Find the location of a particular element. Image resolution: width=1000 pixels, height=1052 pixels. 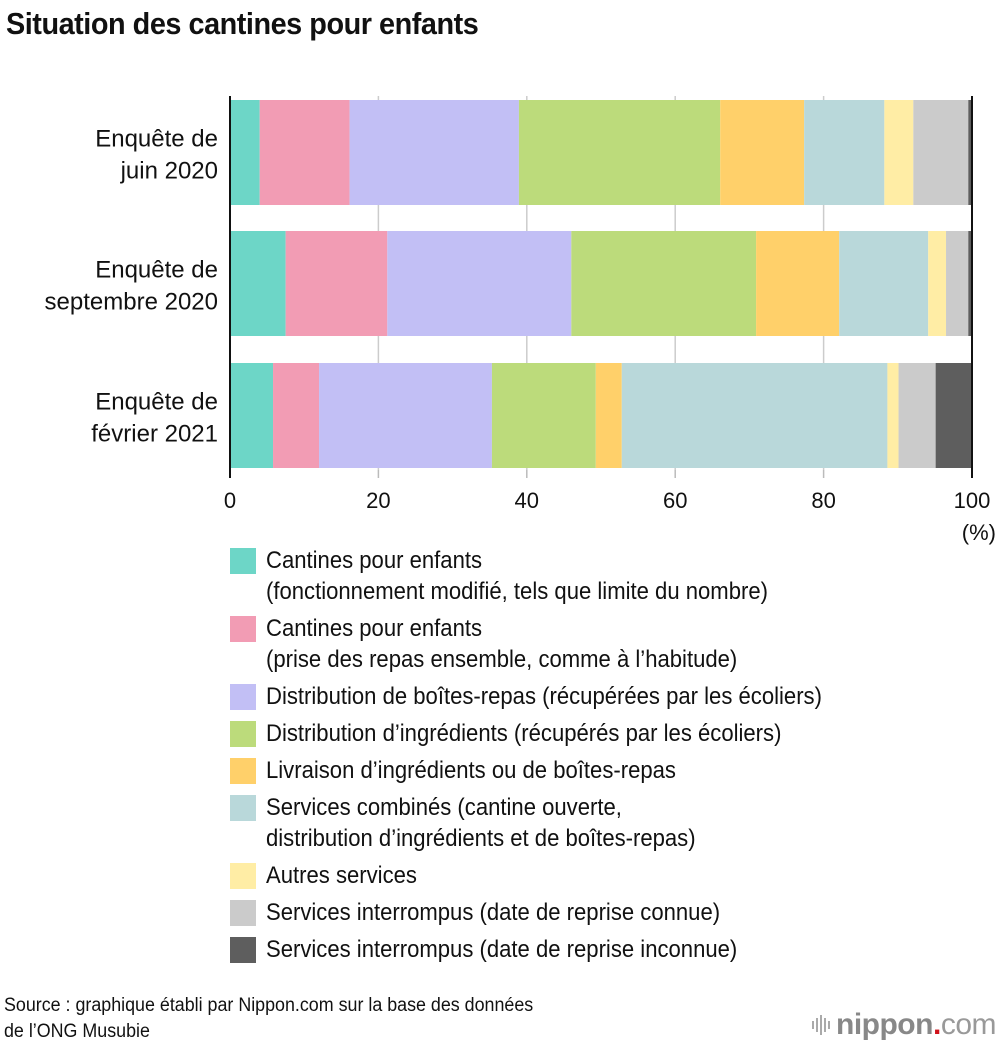

chart-title: Situation des cantines pour enfants is located at coordinates (242, 23).